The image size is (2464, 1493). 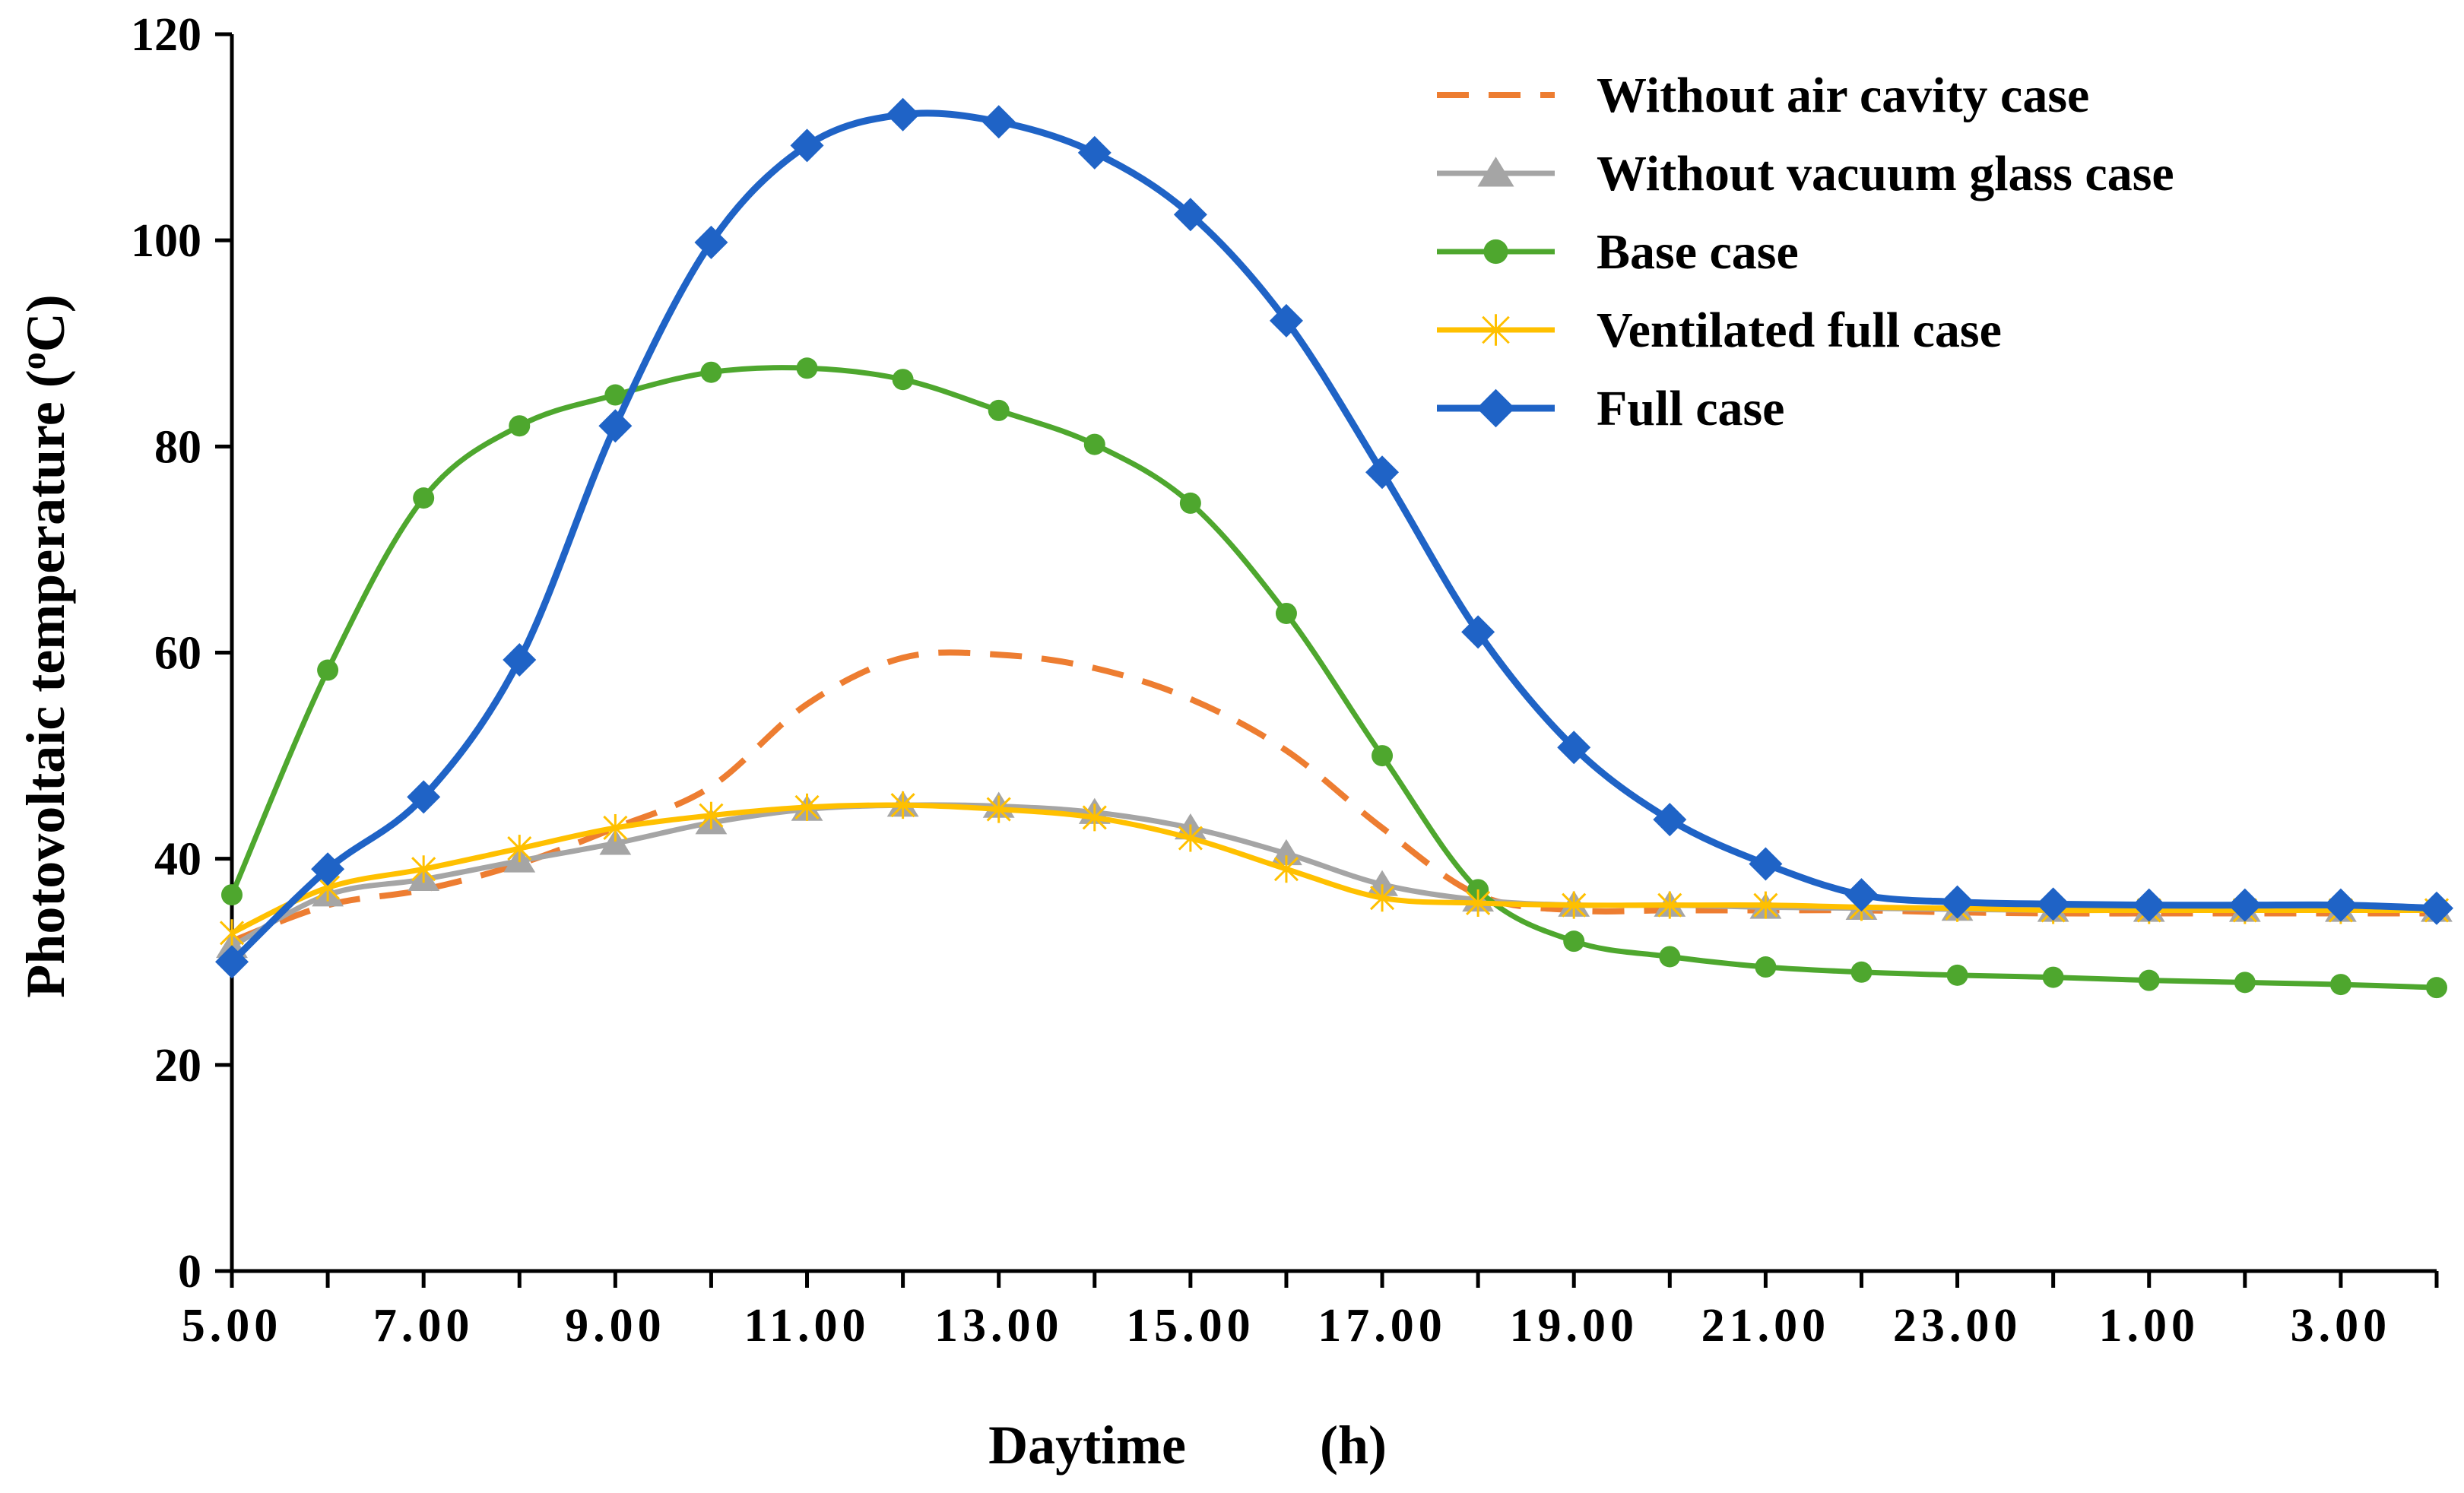 What do you see at coordinates (178, 447) in the screenshot?
I see `y-tick-label: 80` at bounding box center [178, 447].